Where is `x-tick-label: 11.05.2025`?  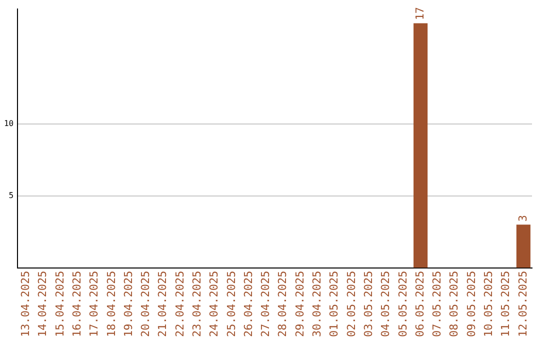
x-tick-label: 11.05.2025 is located at coordinates (505, 304).